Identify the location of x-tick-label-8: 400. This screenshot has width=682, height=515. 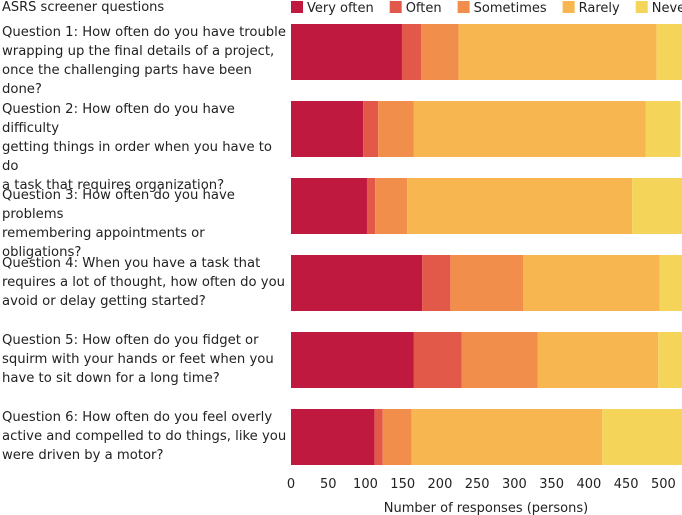
(588, 484).